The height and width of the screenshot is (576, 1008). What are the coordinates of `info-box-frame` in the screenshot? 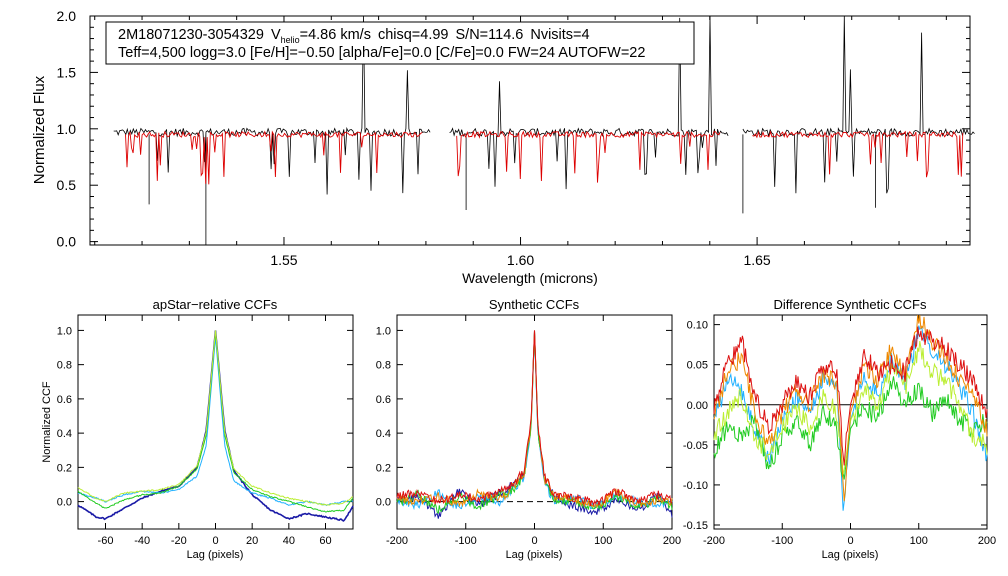 It's located at (400, 43).